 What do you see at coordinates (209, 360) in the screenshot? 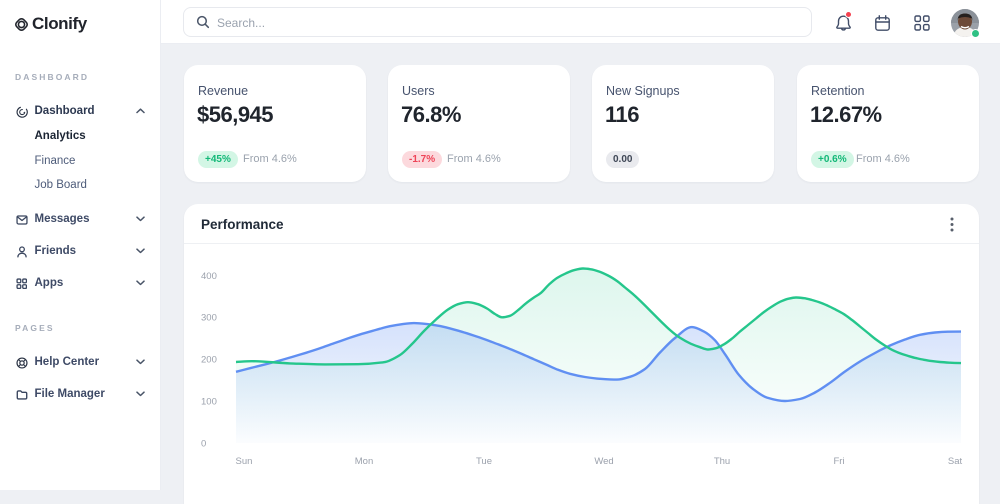
I see `svg-text: 200` at bounding box center [209, 360].